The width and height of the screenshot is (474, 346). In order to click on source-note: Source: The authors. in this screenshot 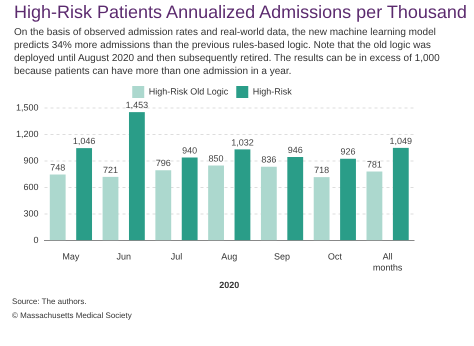, I will do `click(50, 302)`.